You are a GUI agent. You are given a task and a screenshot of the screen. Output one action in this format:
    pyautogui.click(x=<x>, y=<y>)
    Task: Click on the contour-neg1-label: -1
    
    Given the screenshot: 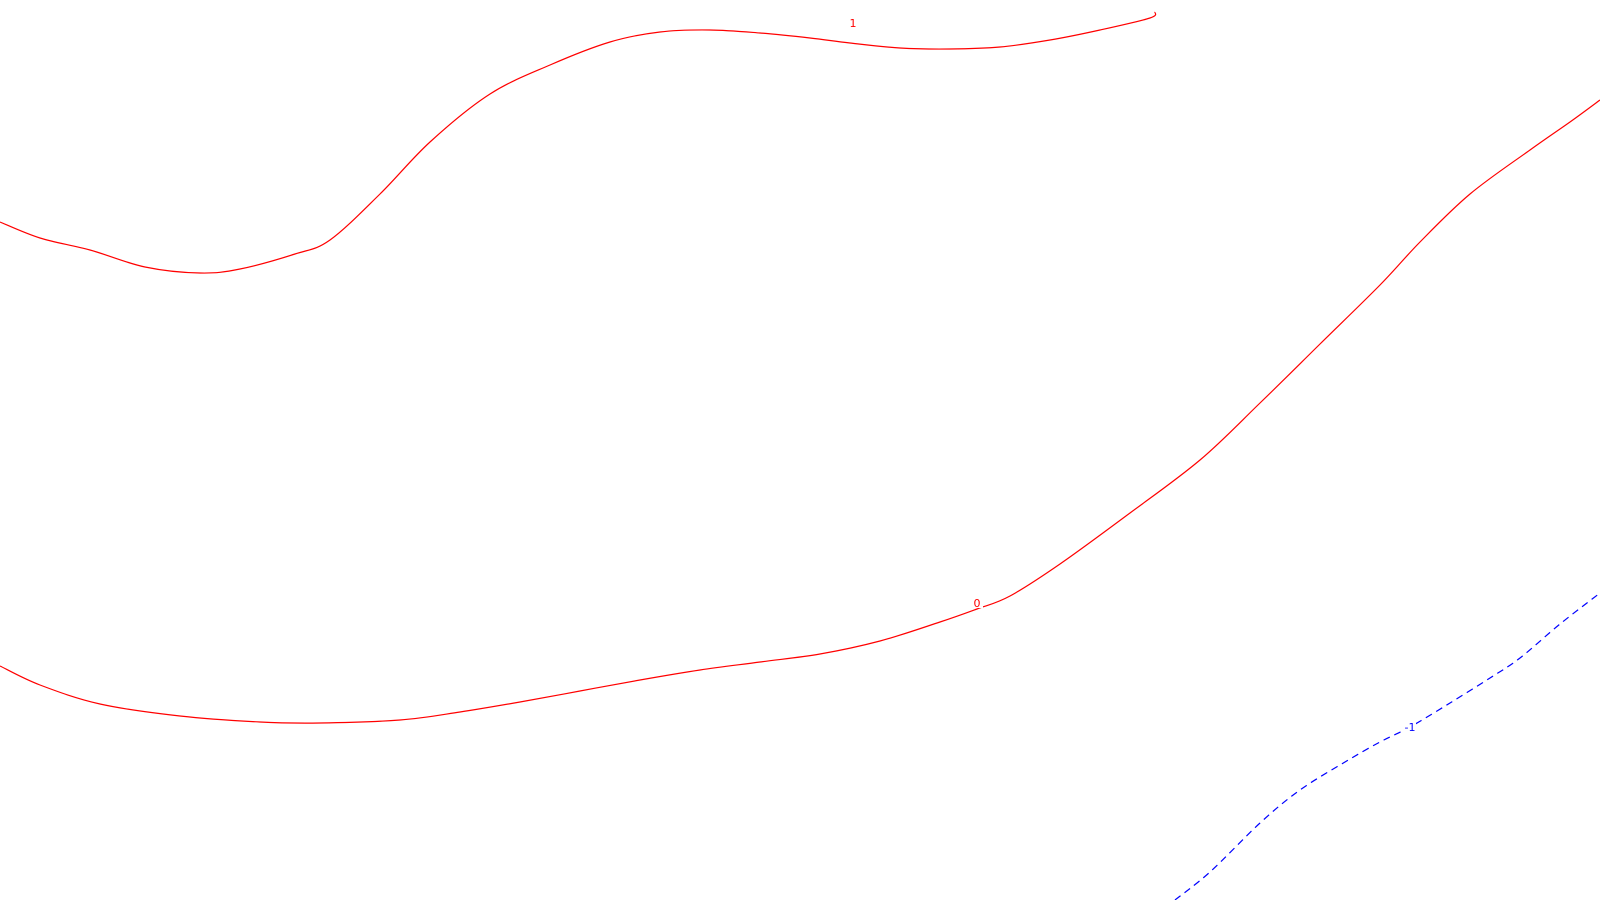 What is the action you would take?
    pyautogui.click(x=1410, y=727)
    